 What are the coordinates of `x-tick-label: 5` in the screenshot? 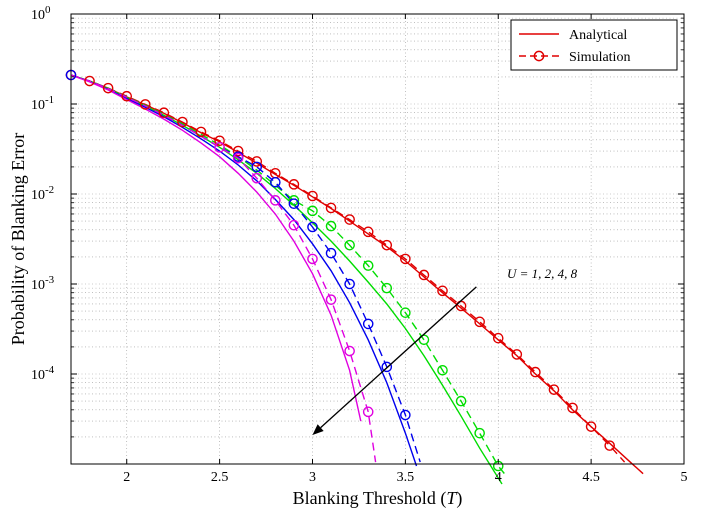 It's located at (684, 477).